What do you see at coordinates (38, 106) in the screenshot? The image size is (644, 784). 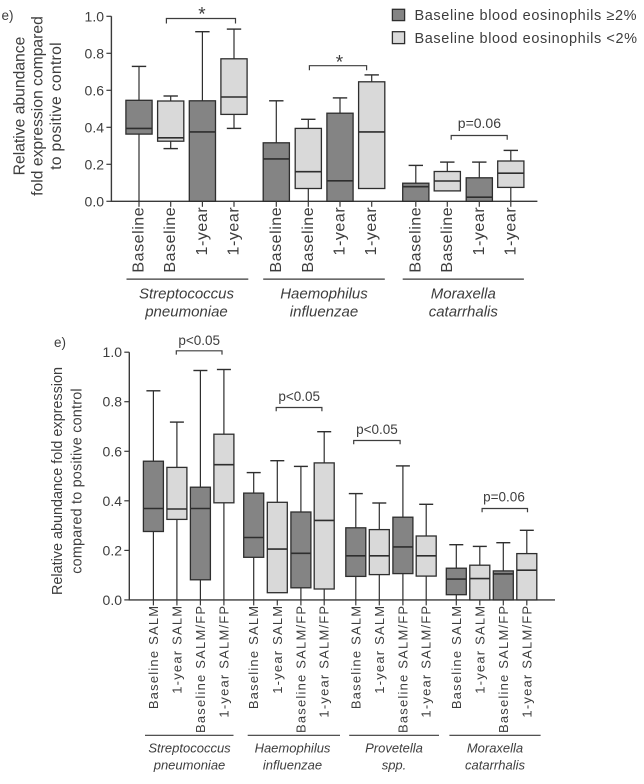 I see `svg-text: fold expression compared` at bounding box center [38, 106].